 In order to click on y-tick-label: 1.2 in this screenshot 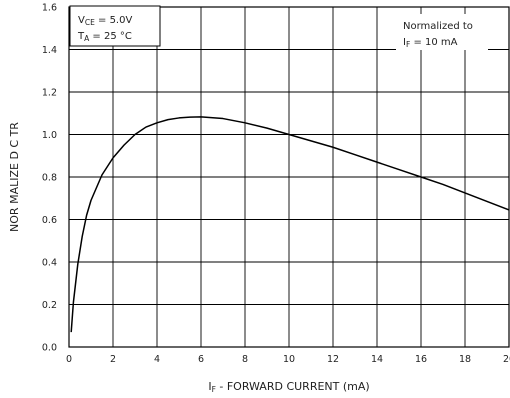, I will do `click(49, 93)`.